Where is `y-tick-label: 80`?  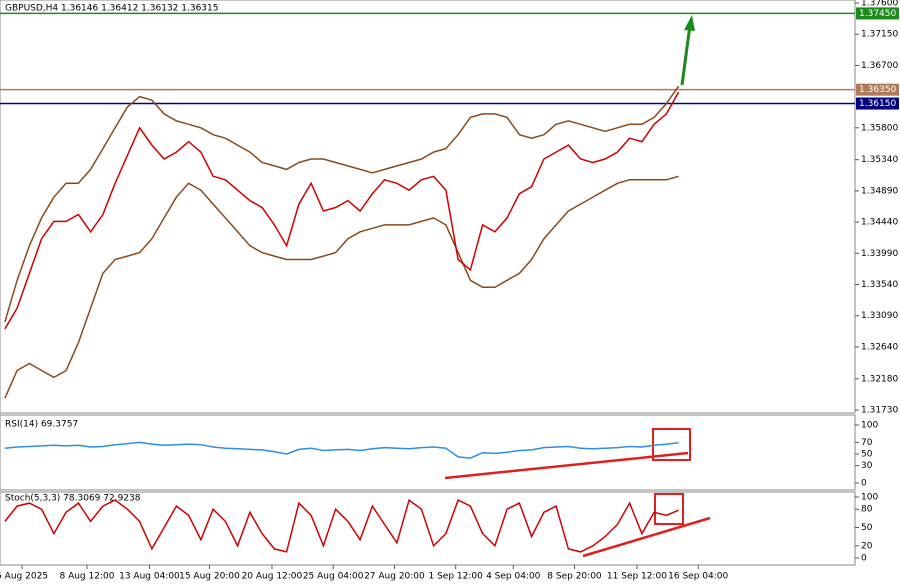
y-tick-label: 80 is located at coordinates (867, 510).